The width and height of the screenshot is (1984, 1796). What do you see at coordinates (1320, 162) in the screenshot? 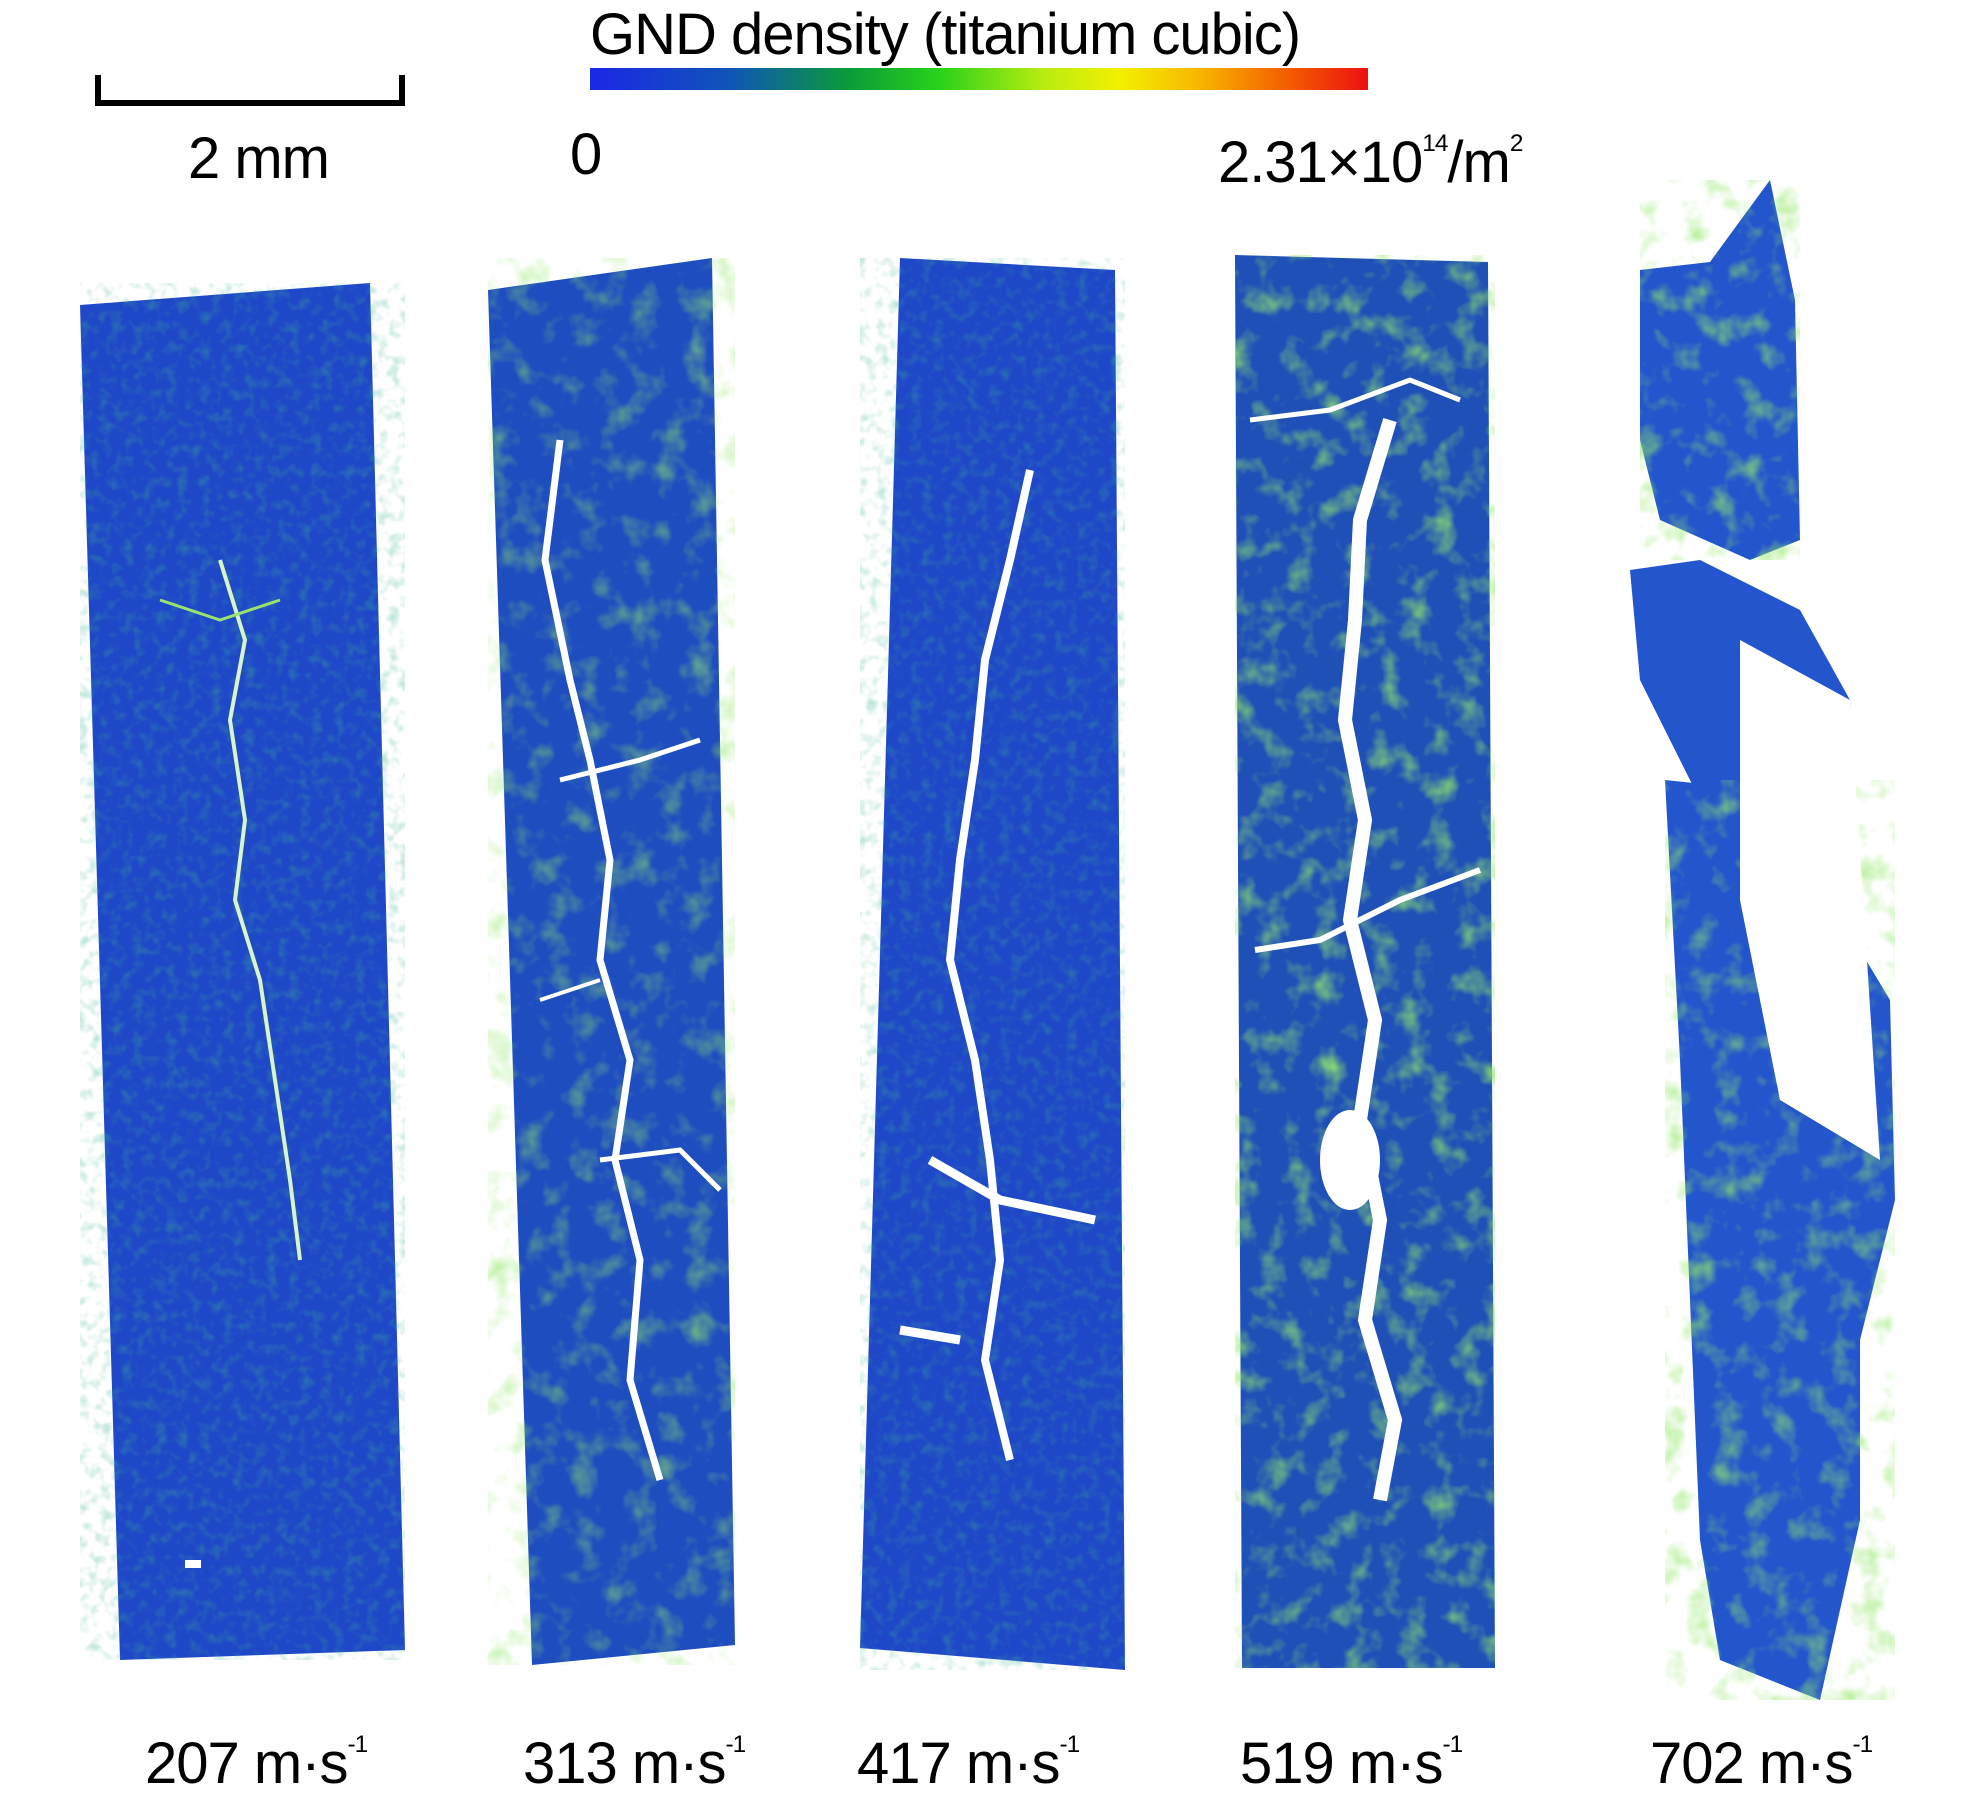
I see `colorbar-max-mantissa: 2.31×10` at bounding box center [1320, 162].